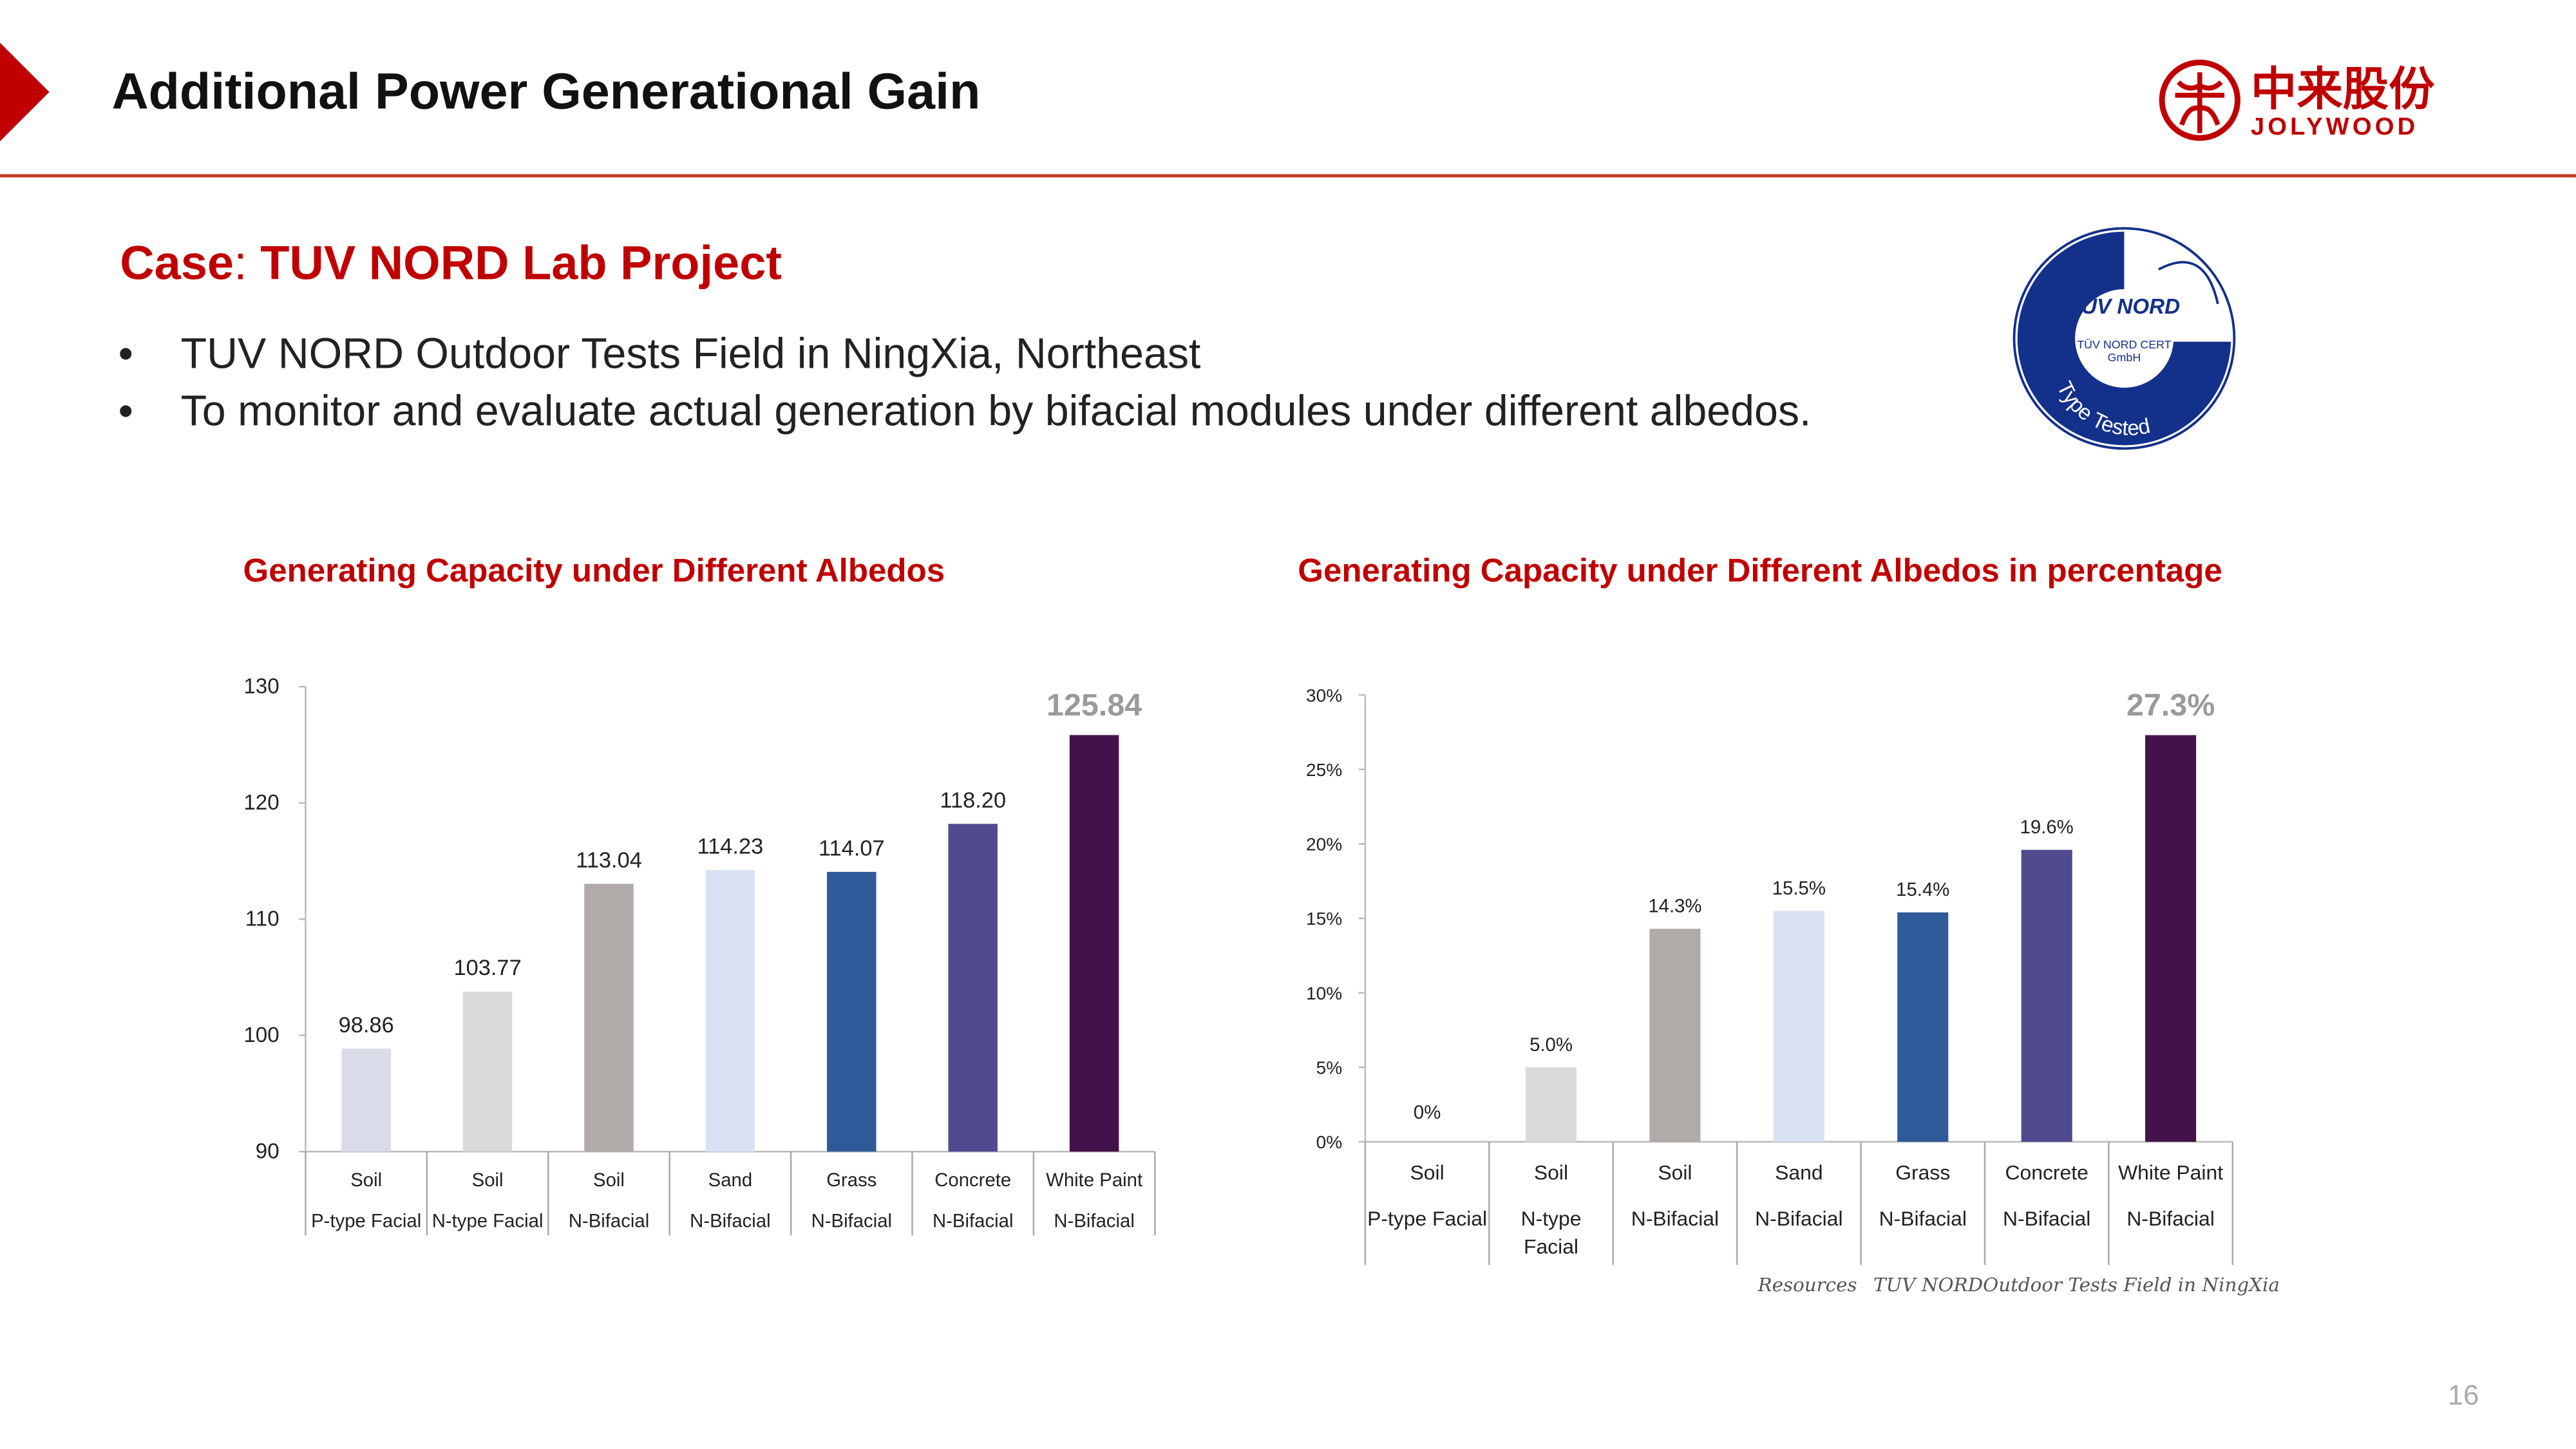 The height and width of the screenshot is (1449, 2576). What do you see at coordinates (1675, 907) in the screenshot?
I see `data-label: 14.3%` at bounding box center [1675, 907].